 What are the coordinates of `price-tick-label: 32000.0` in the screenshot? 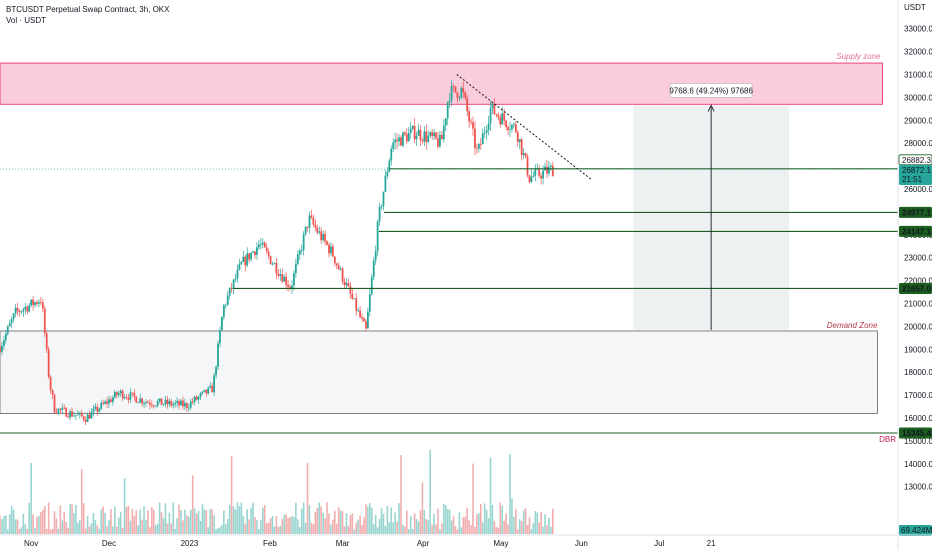 It's located at (918, 52).